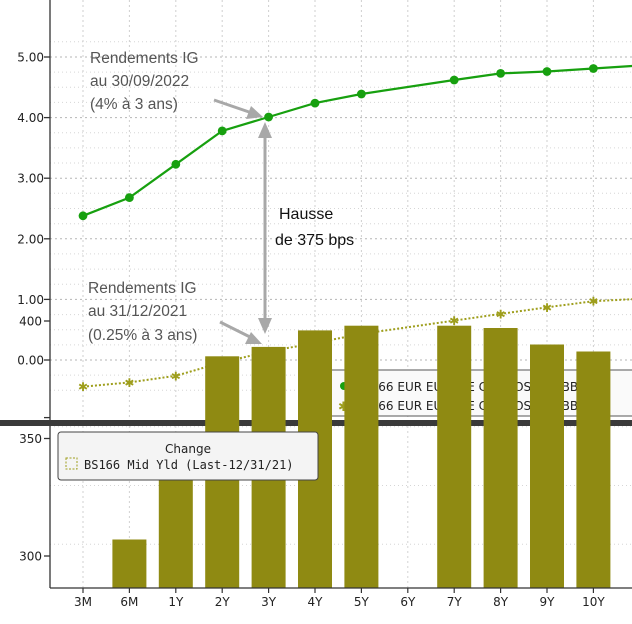  I want to click on annotation-top-line-3: (4% à 3 ans), so click(134, 104).